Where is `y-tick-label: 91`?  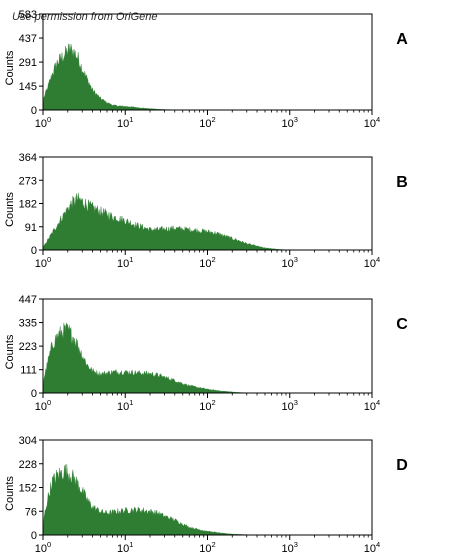
y-tick-label: 91 is located at coordinates (31, 228).